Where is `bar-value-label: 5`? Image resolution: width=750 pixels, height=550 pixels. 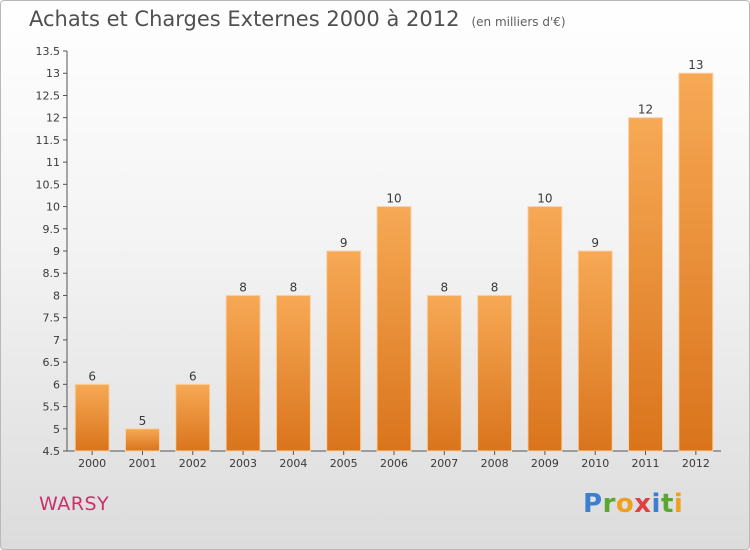
bar-value-label: 5 is located at coordinates (143, 421).